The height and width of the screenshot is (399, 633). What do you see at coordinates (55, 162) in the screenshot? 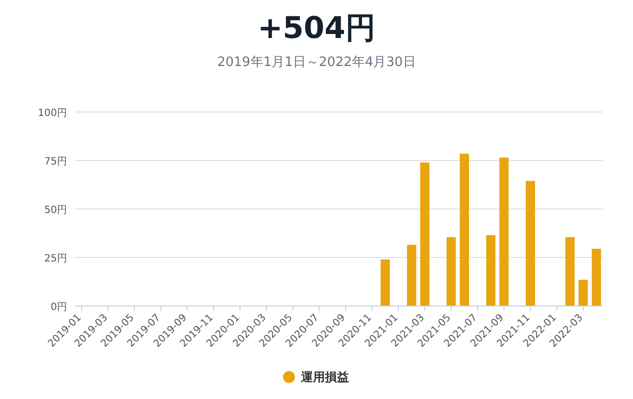
I see `y-tick-label: 75円` at bounding box center [55, 162].